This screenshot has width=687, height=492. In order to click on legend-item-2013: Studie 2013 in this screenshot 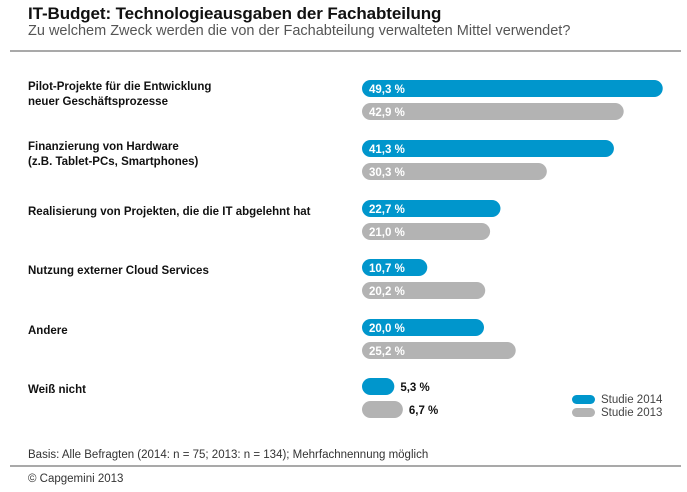, I will do `click(617, 412)`.